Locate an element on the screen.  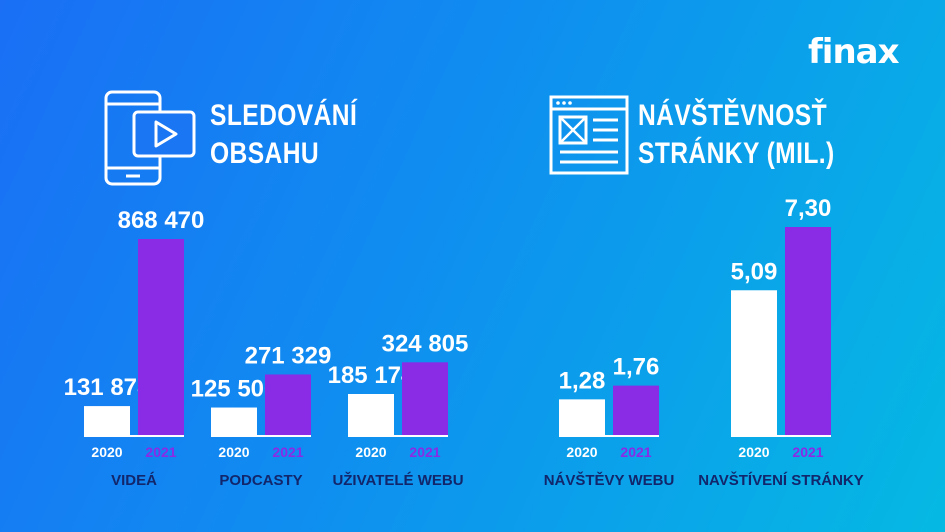
title-line: OBSAHU is located at coordinates (265, 153).